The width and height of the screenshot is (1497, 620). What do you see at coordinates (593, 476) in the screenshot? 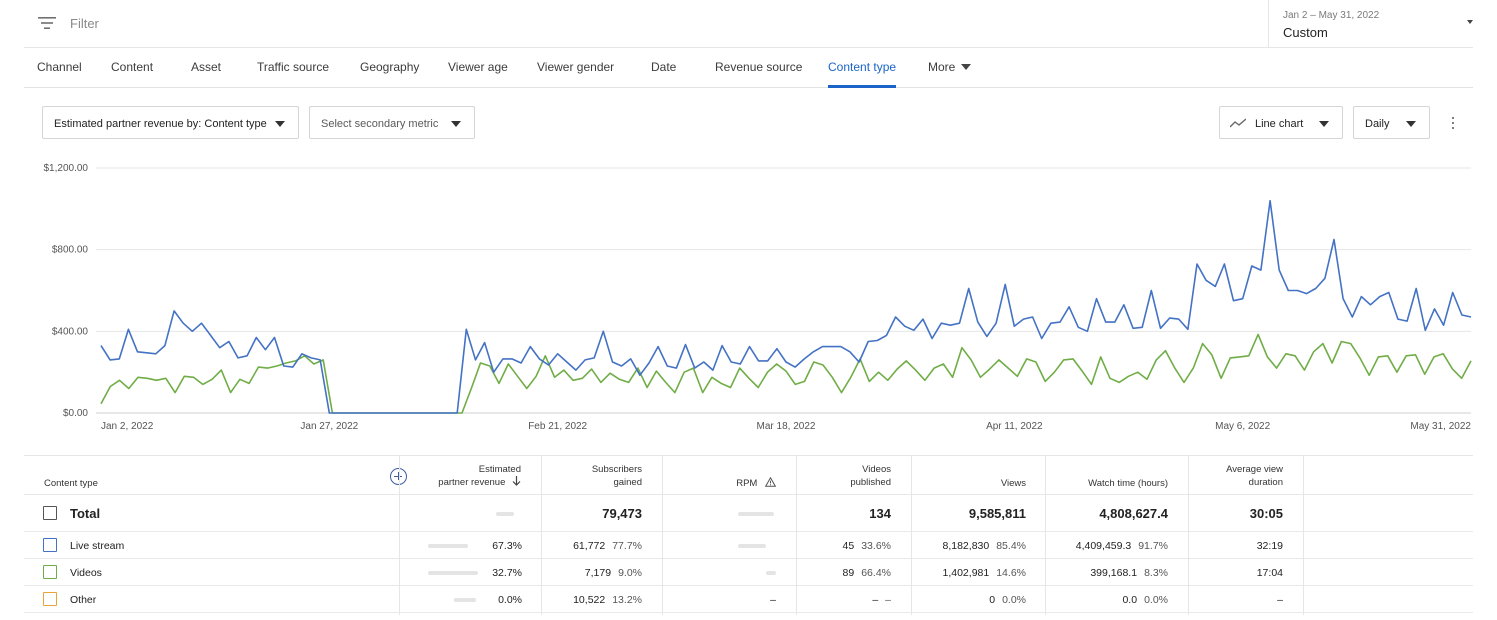
I see `col-header-subscribers: Subscribers gained` at bounding box center [593, 476].